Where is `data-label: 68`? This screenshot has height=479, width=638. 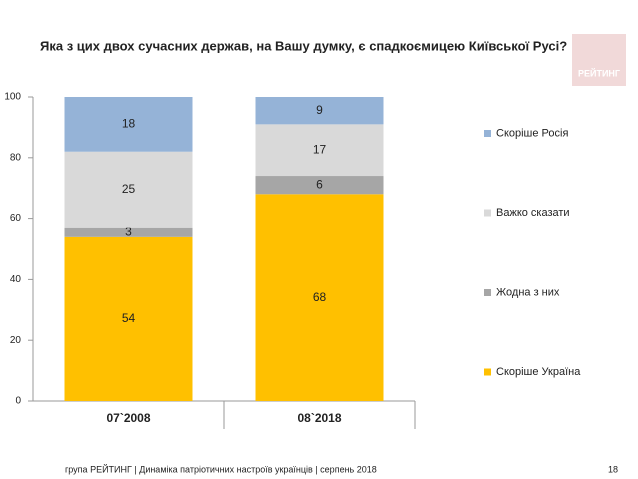
data-label: 68 is located at coordinates (320, 297).